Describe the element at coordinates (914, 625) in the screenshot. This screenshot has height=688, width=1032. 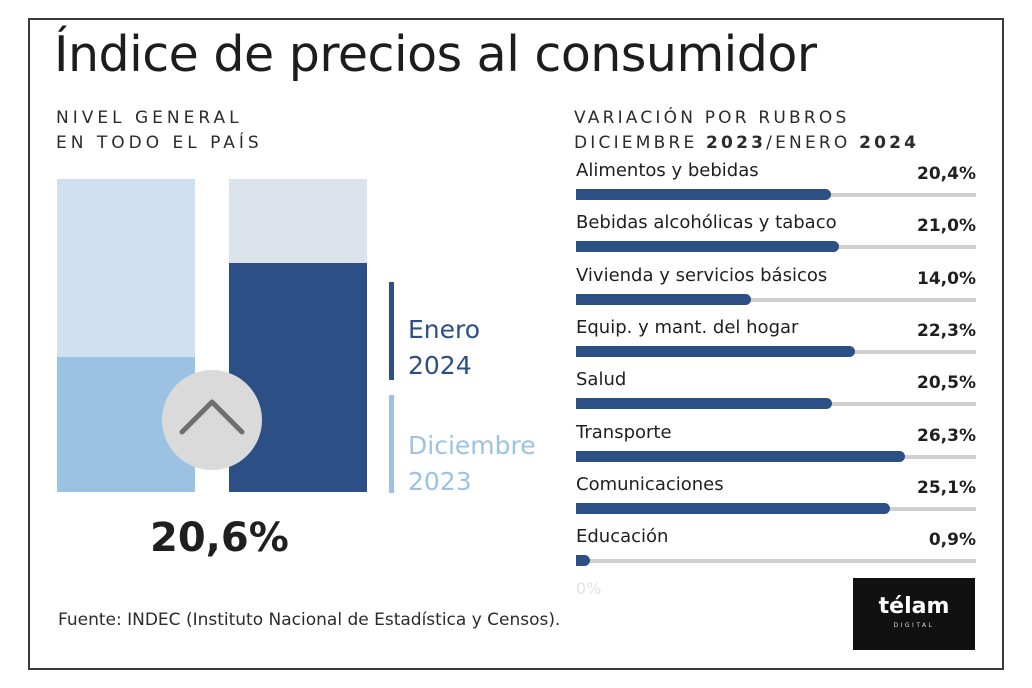
I see `logo-subtitle: DIGITAL` at that location.